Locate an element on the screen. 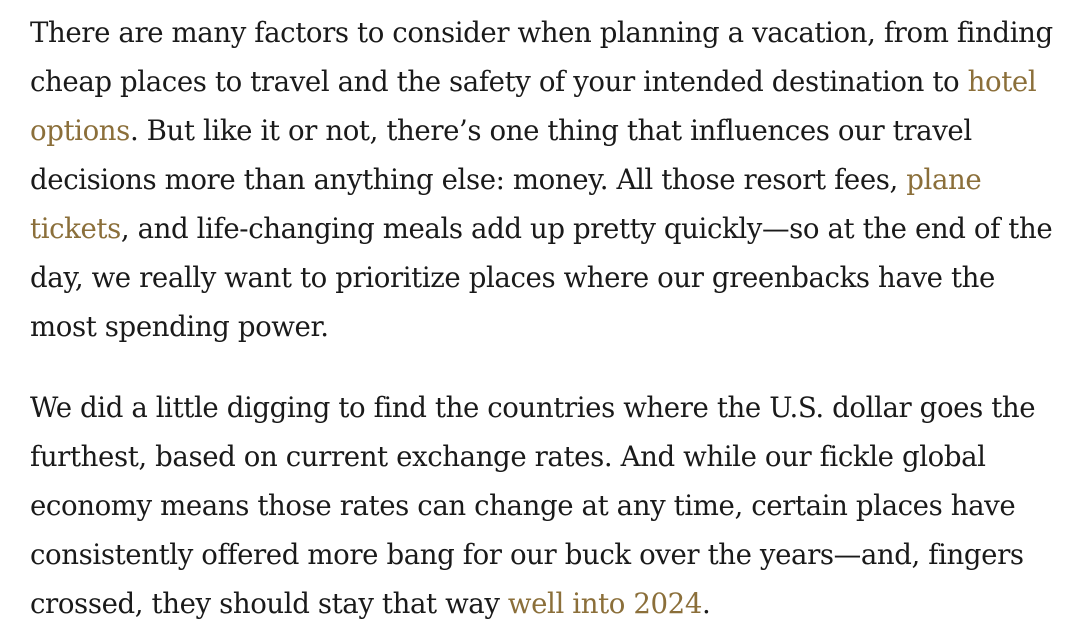 This screenshot has height=644, width=1080. well-into-2024-link: well into 2024 is located at coordinates (604, 603).